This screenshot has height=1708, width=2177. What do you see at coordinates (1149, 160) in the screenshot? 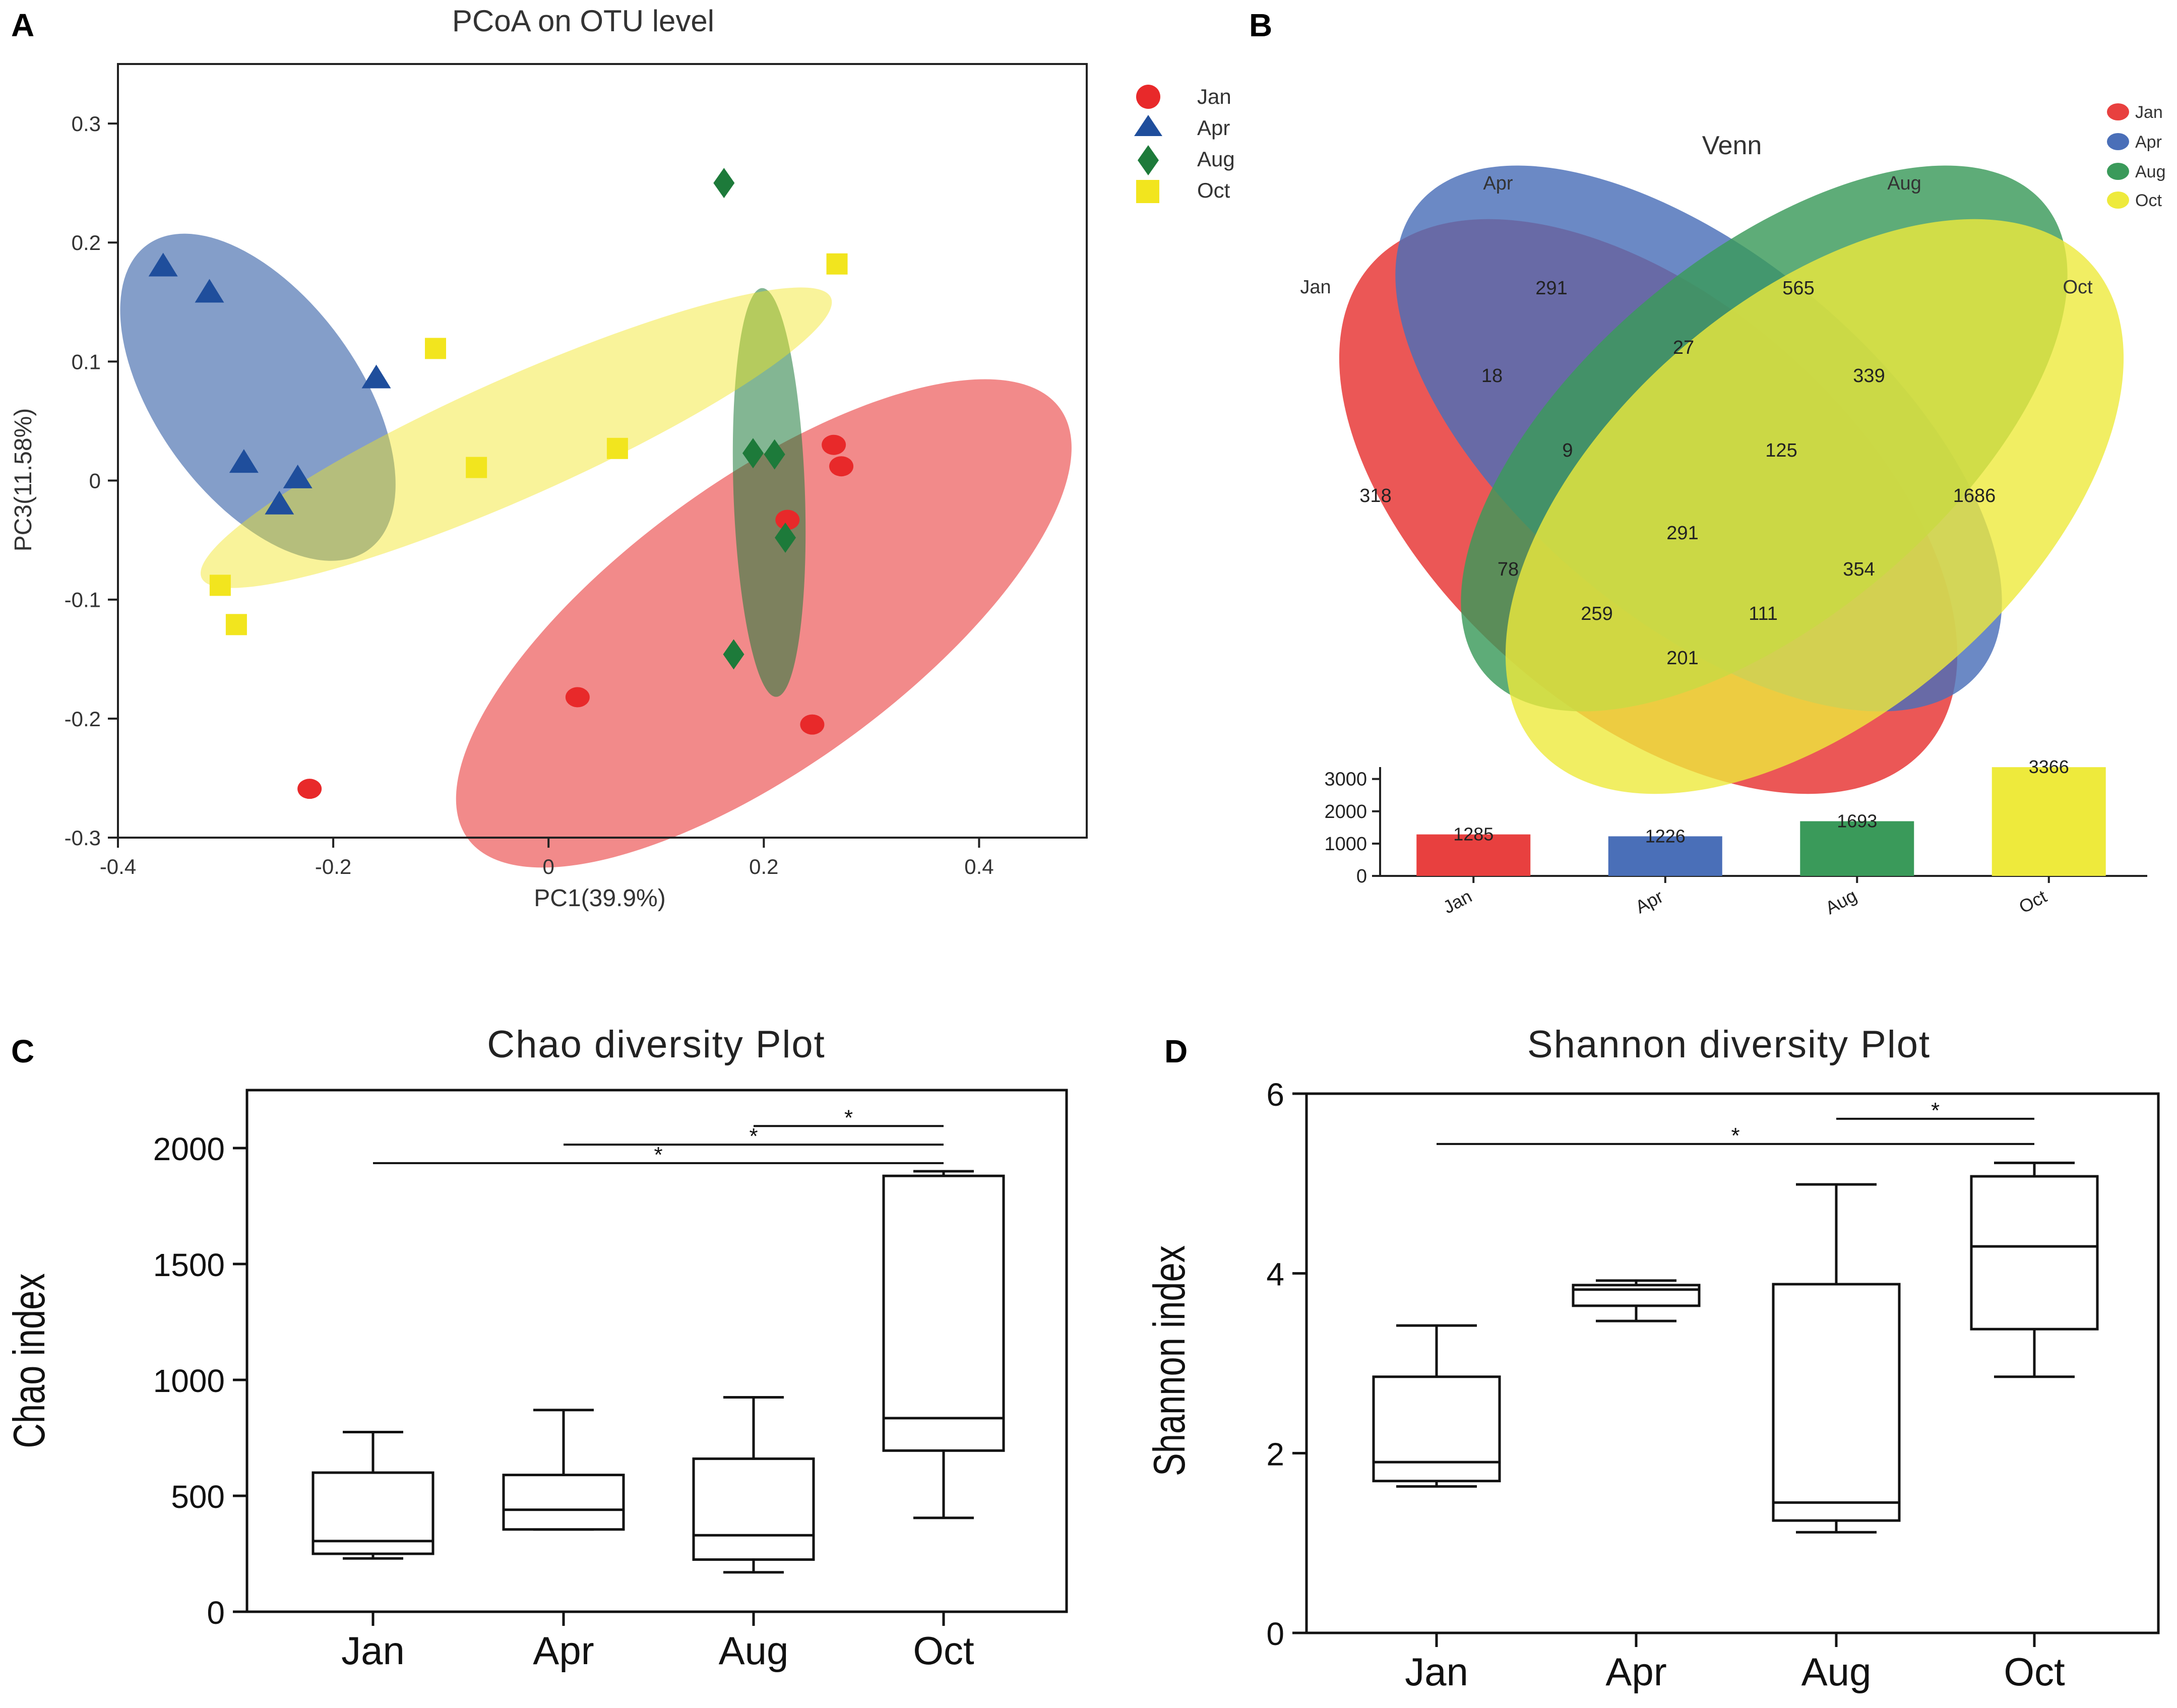
I see `legend-aug-marker` at bounding box center [1149, 160].